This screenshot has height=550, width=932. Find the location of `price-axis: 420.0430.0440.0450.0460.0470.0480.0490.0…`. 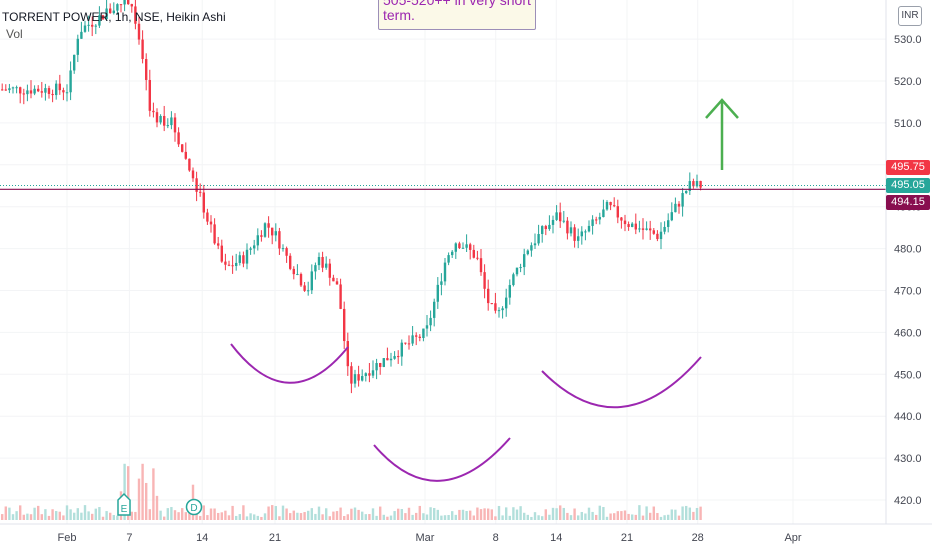

price-axis: 420.0430.0440.0450.0460.0470.0480.0490.0… is located at coordinates (908, 270).